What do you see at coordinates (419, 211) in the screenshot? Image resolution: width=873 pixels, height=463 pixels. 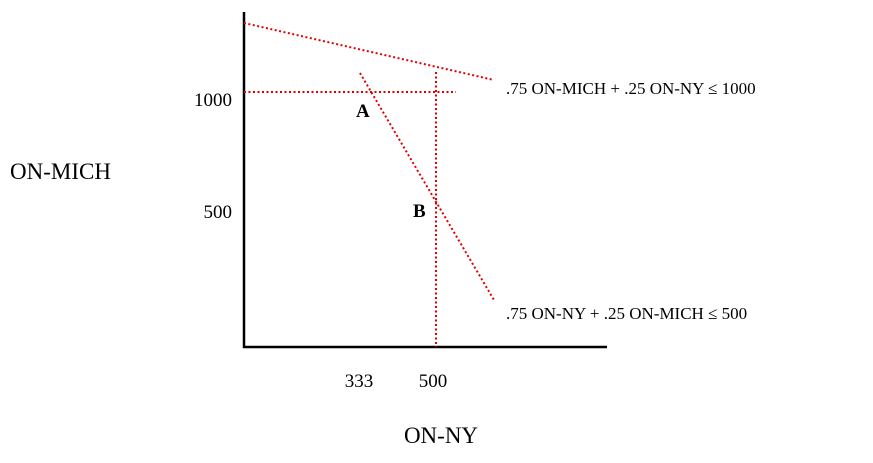 I see `point-label-b: B` at bounding box center [419, 211].